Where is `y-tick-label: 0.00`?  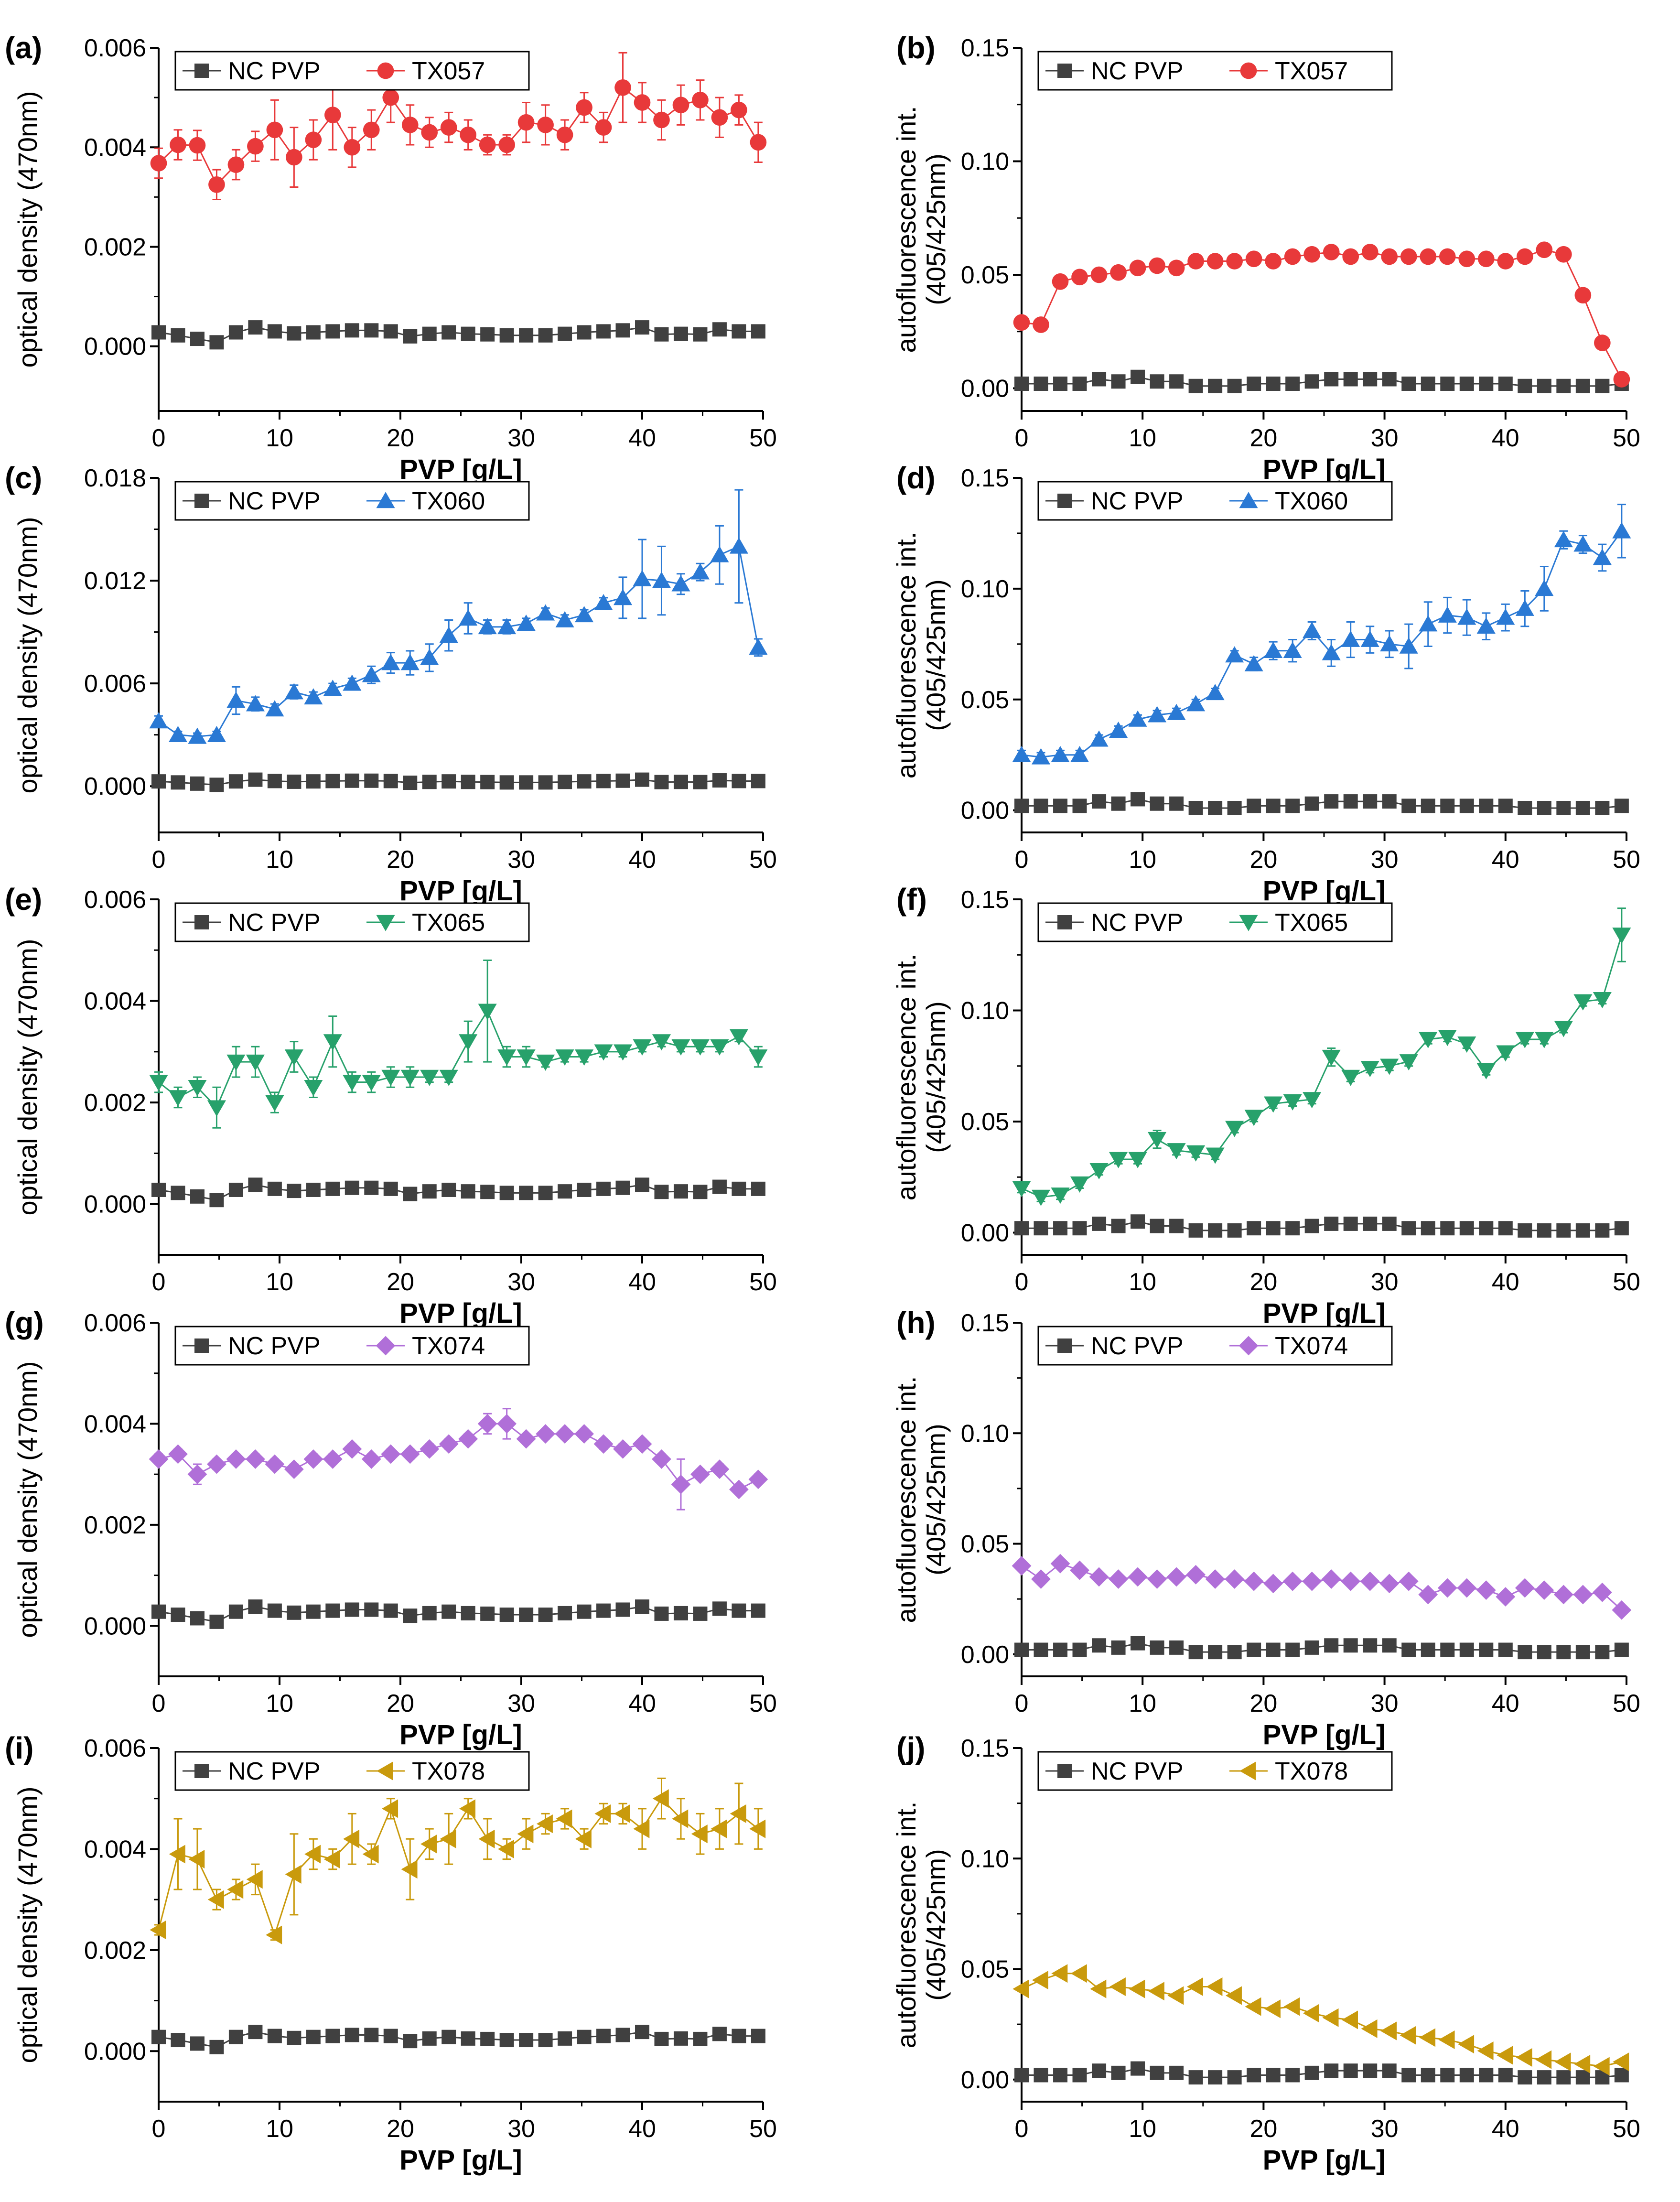
y-tick-label: 0.00 is located at coordinates (985, 811).